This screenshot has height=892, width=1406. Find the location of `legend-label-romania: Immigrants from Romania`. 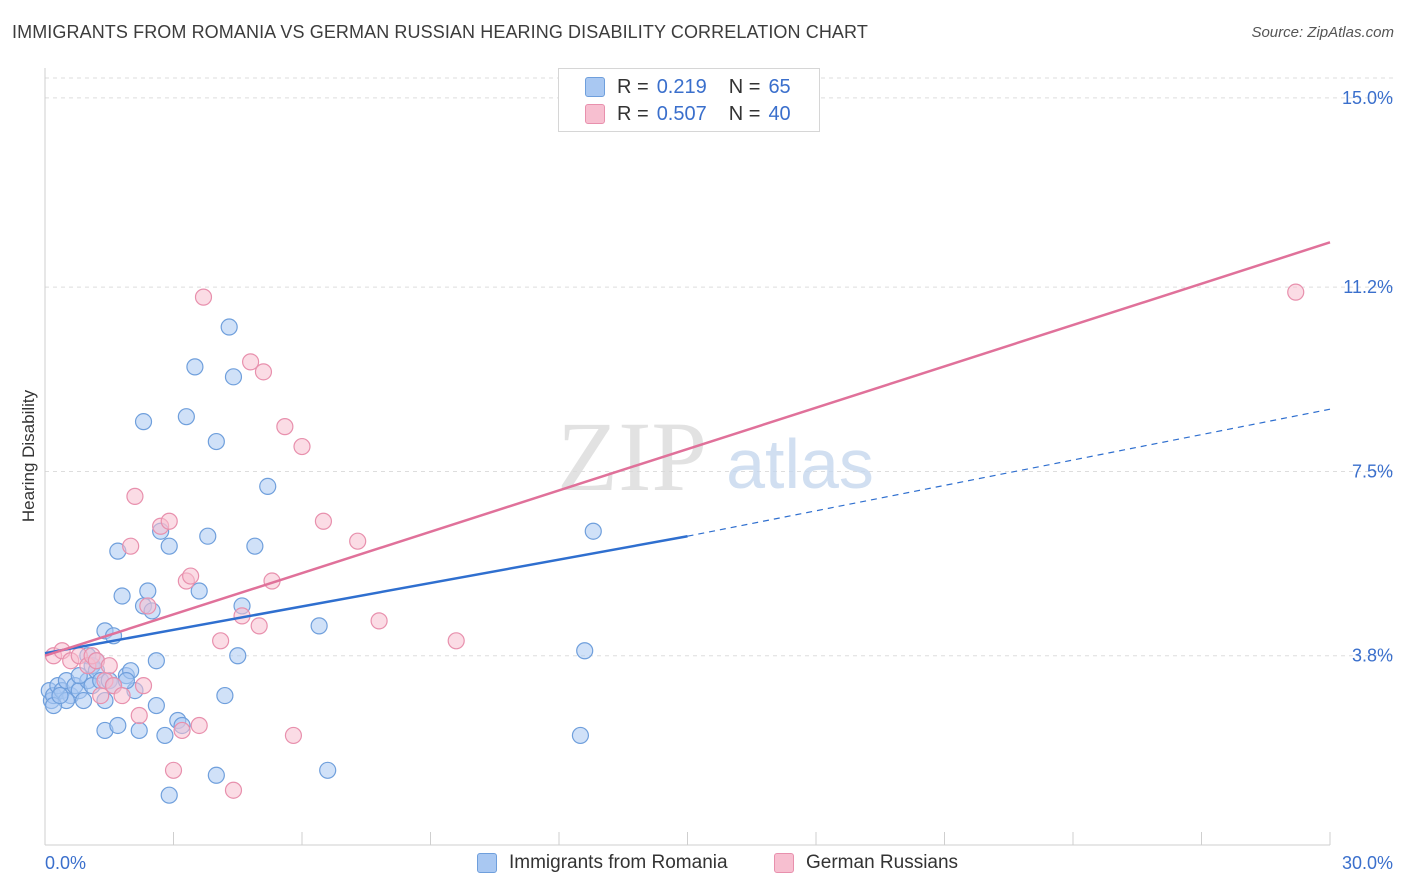

legend-label-romania: Immigrants from Romania is located at coordinates (618, 862).